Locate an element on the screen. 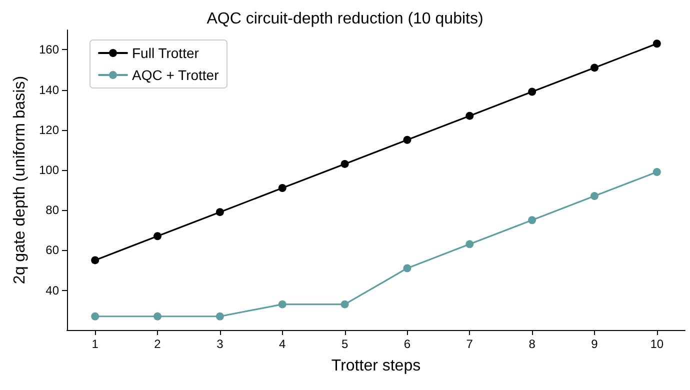 The width and height of the screenshot is (690, 390). legend-label: AQC + Trotter is located at coordinates (176, 75).